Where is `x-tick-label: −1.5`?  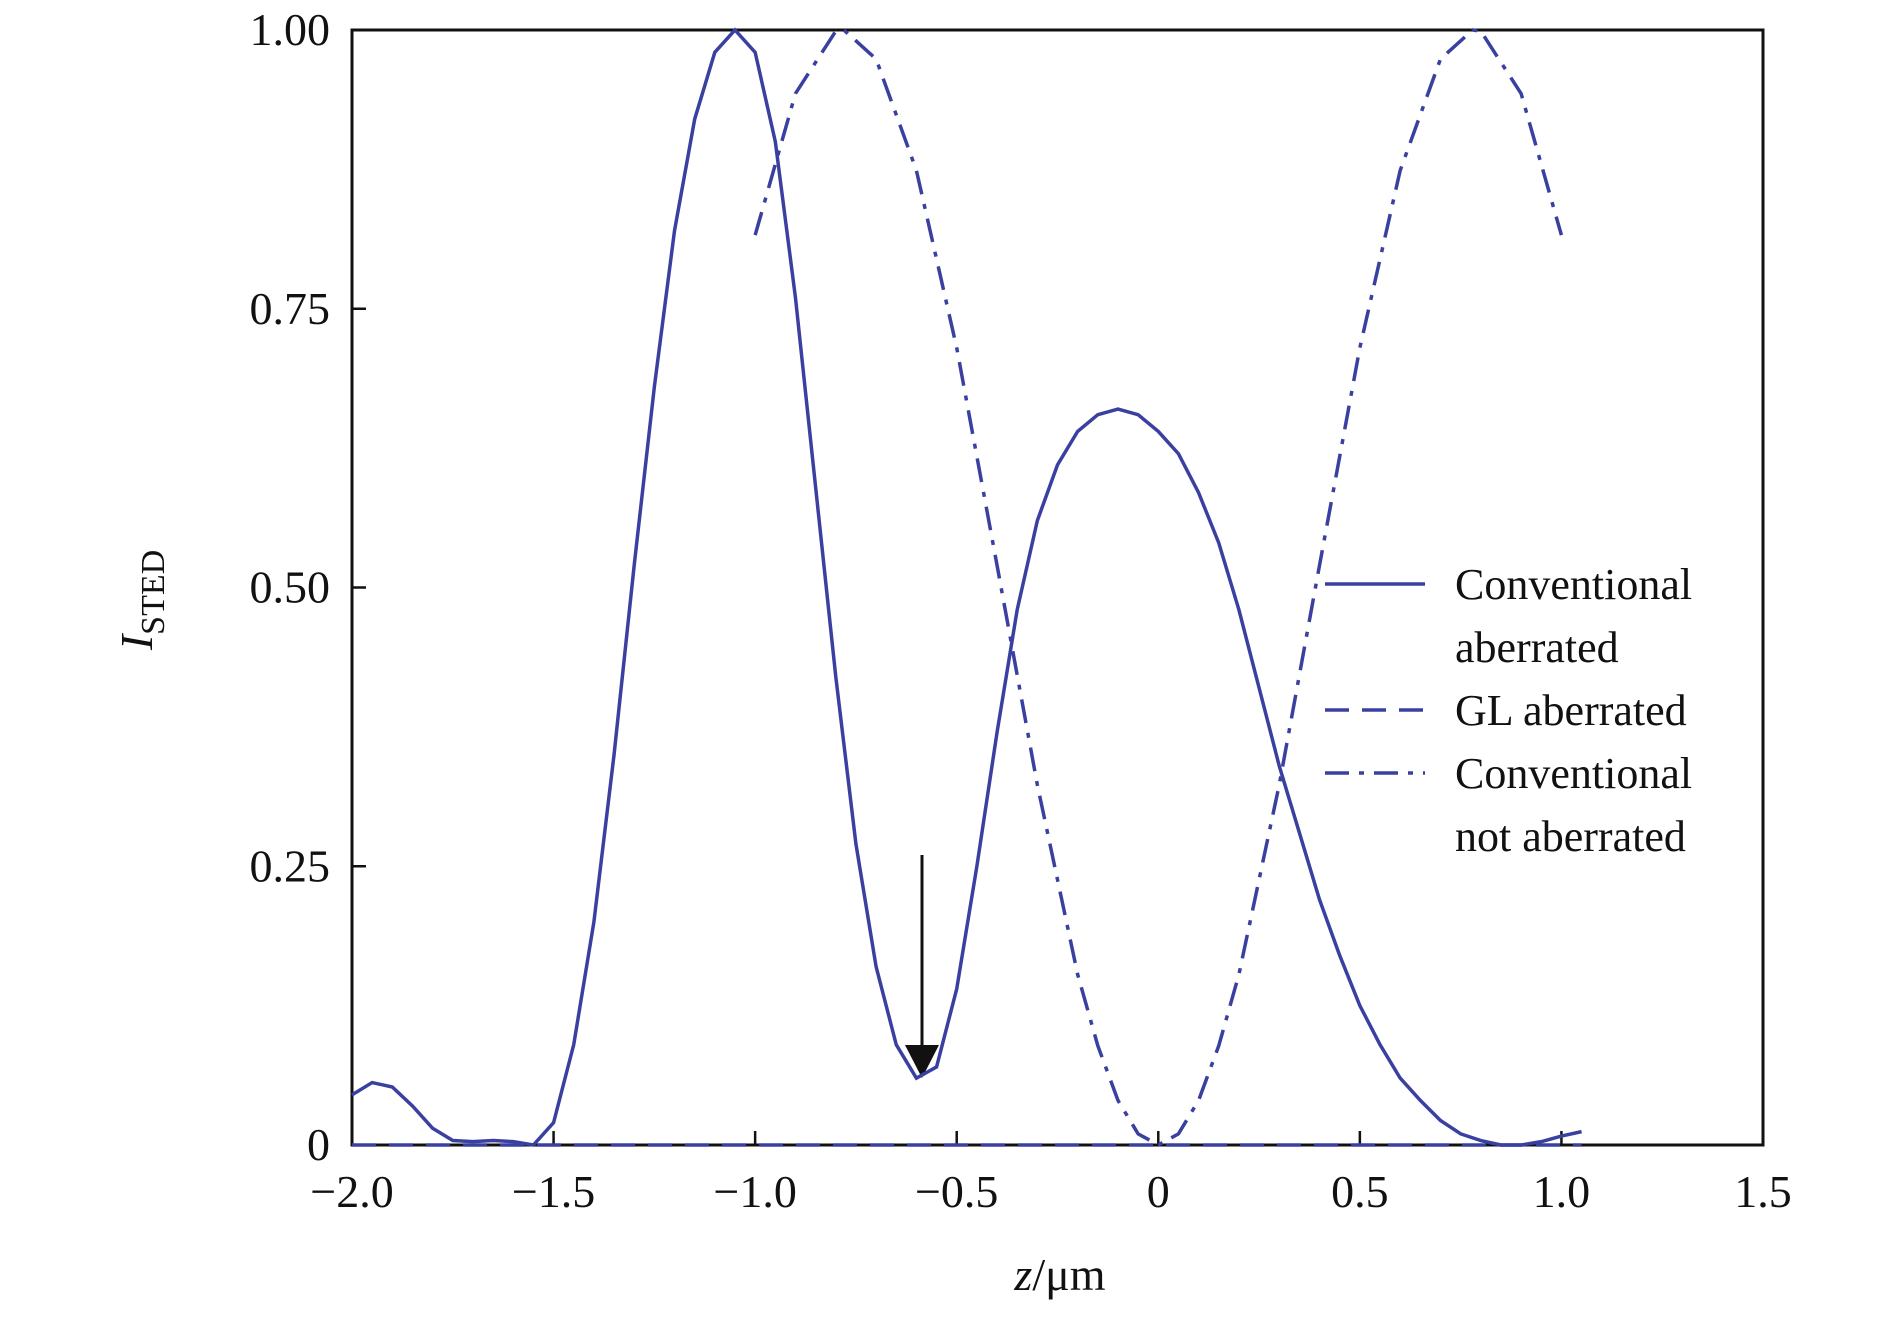 x-tick-label: −1.5 is located at coordinates (553, 1191).